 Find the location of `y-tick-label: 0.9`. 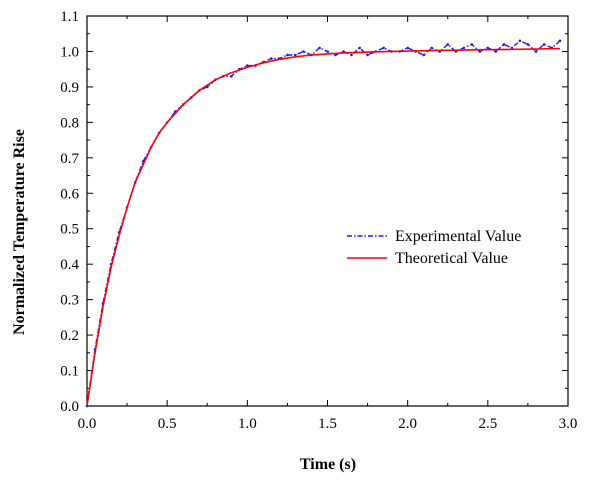

y-tick-label: 0.9 is located at coordinates (69, 88).